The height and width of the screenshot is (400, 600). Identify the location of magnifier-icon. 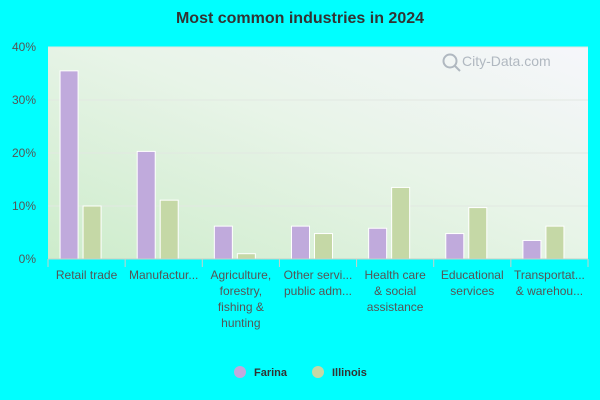
(450, 61).